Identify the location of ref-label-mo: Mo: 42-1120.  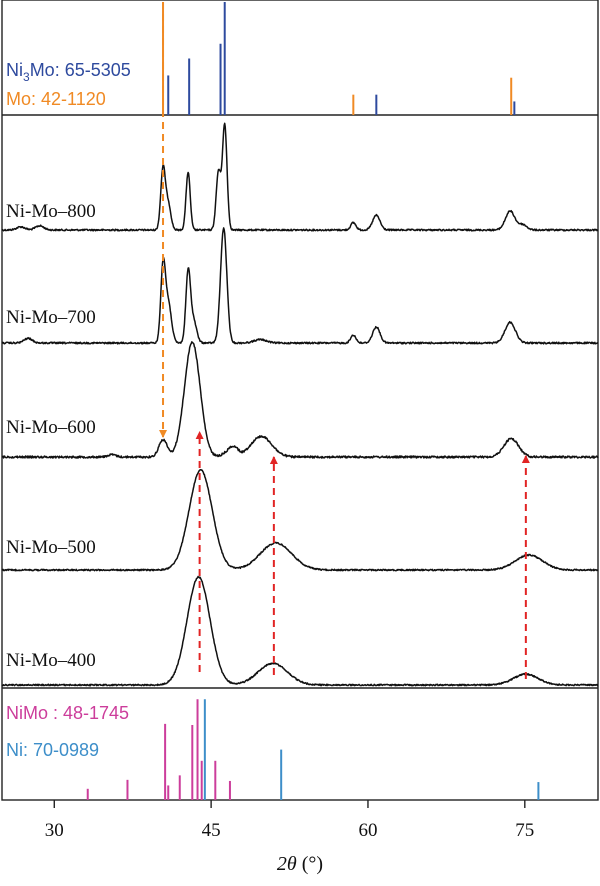
(56, 99).